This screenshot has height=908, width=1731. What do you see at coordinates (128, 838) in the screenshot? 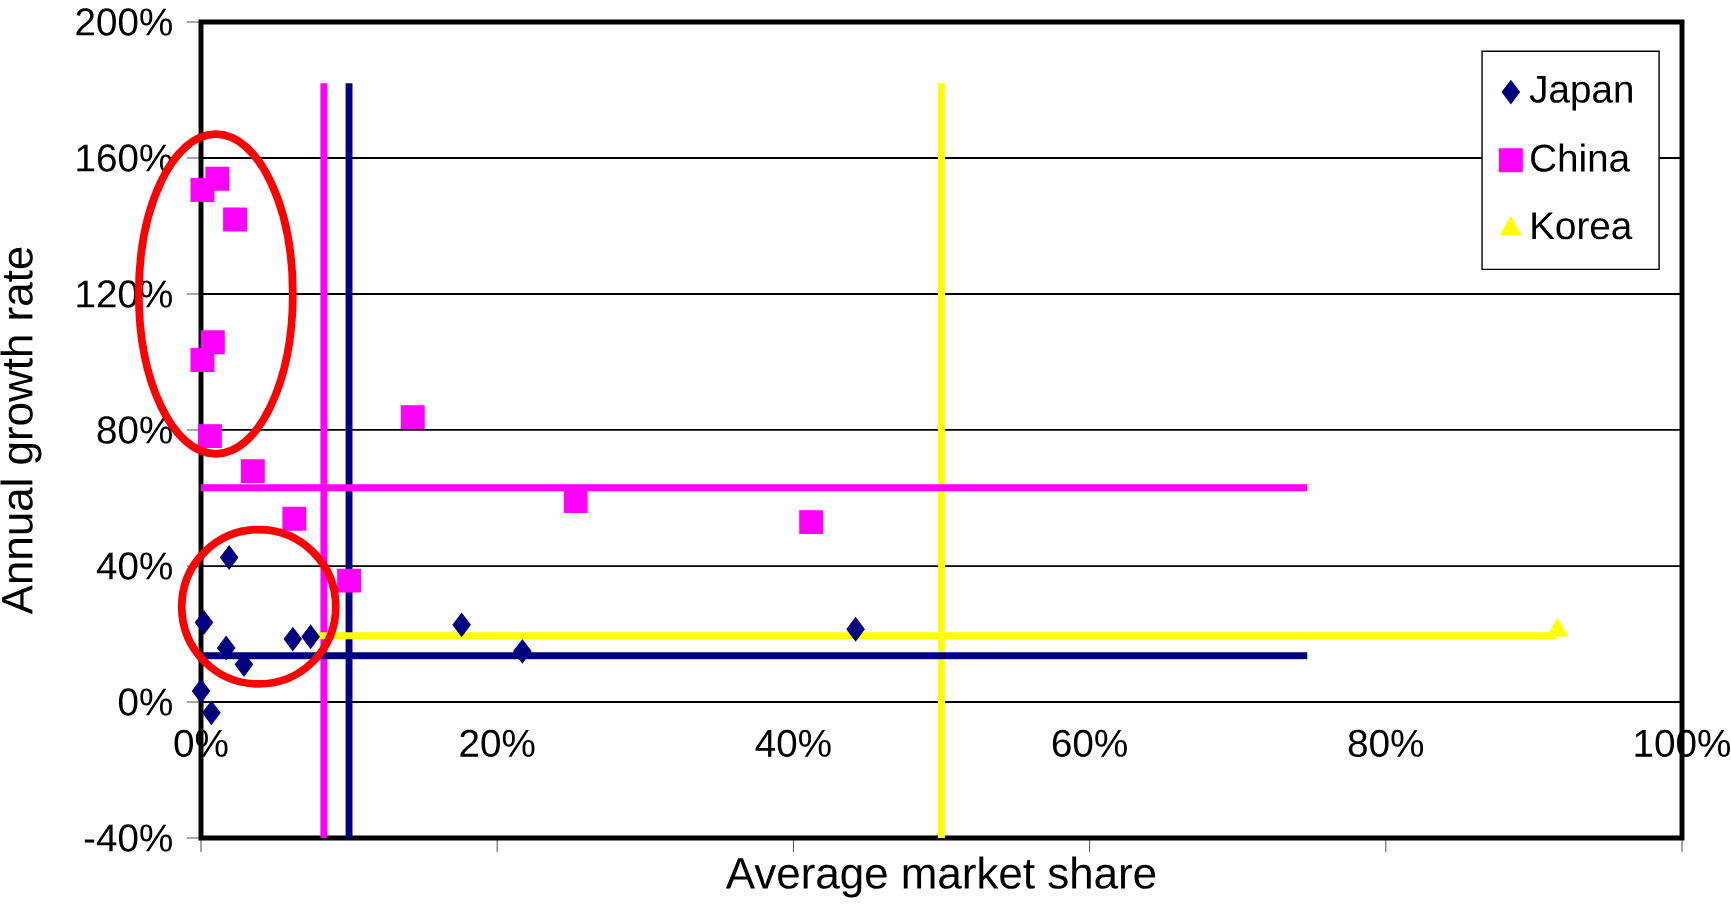
I see `y-tick-label: -40%` at bounding box center [128, 838].